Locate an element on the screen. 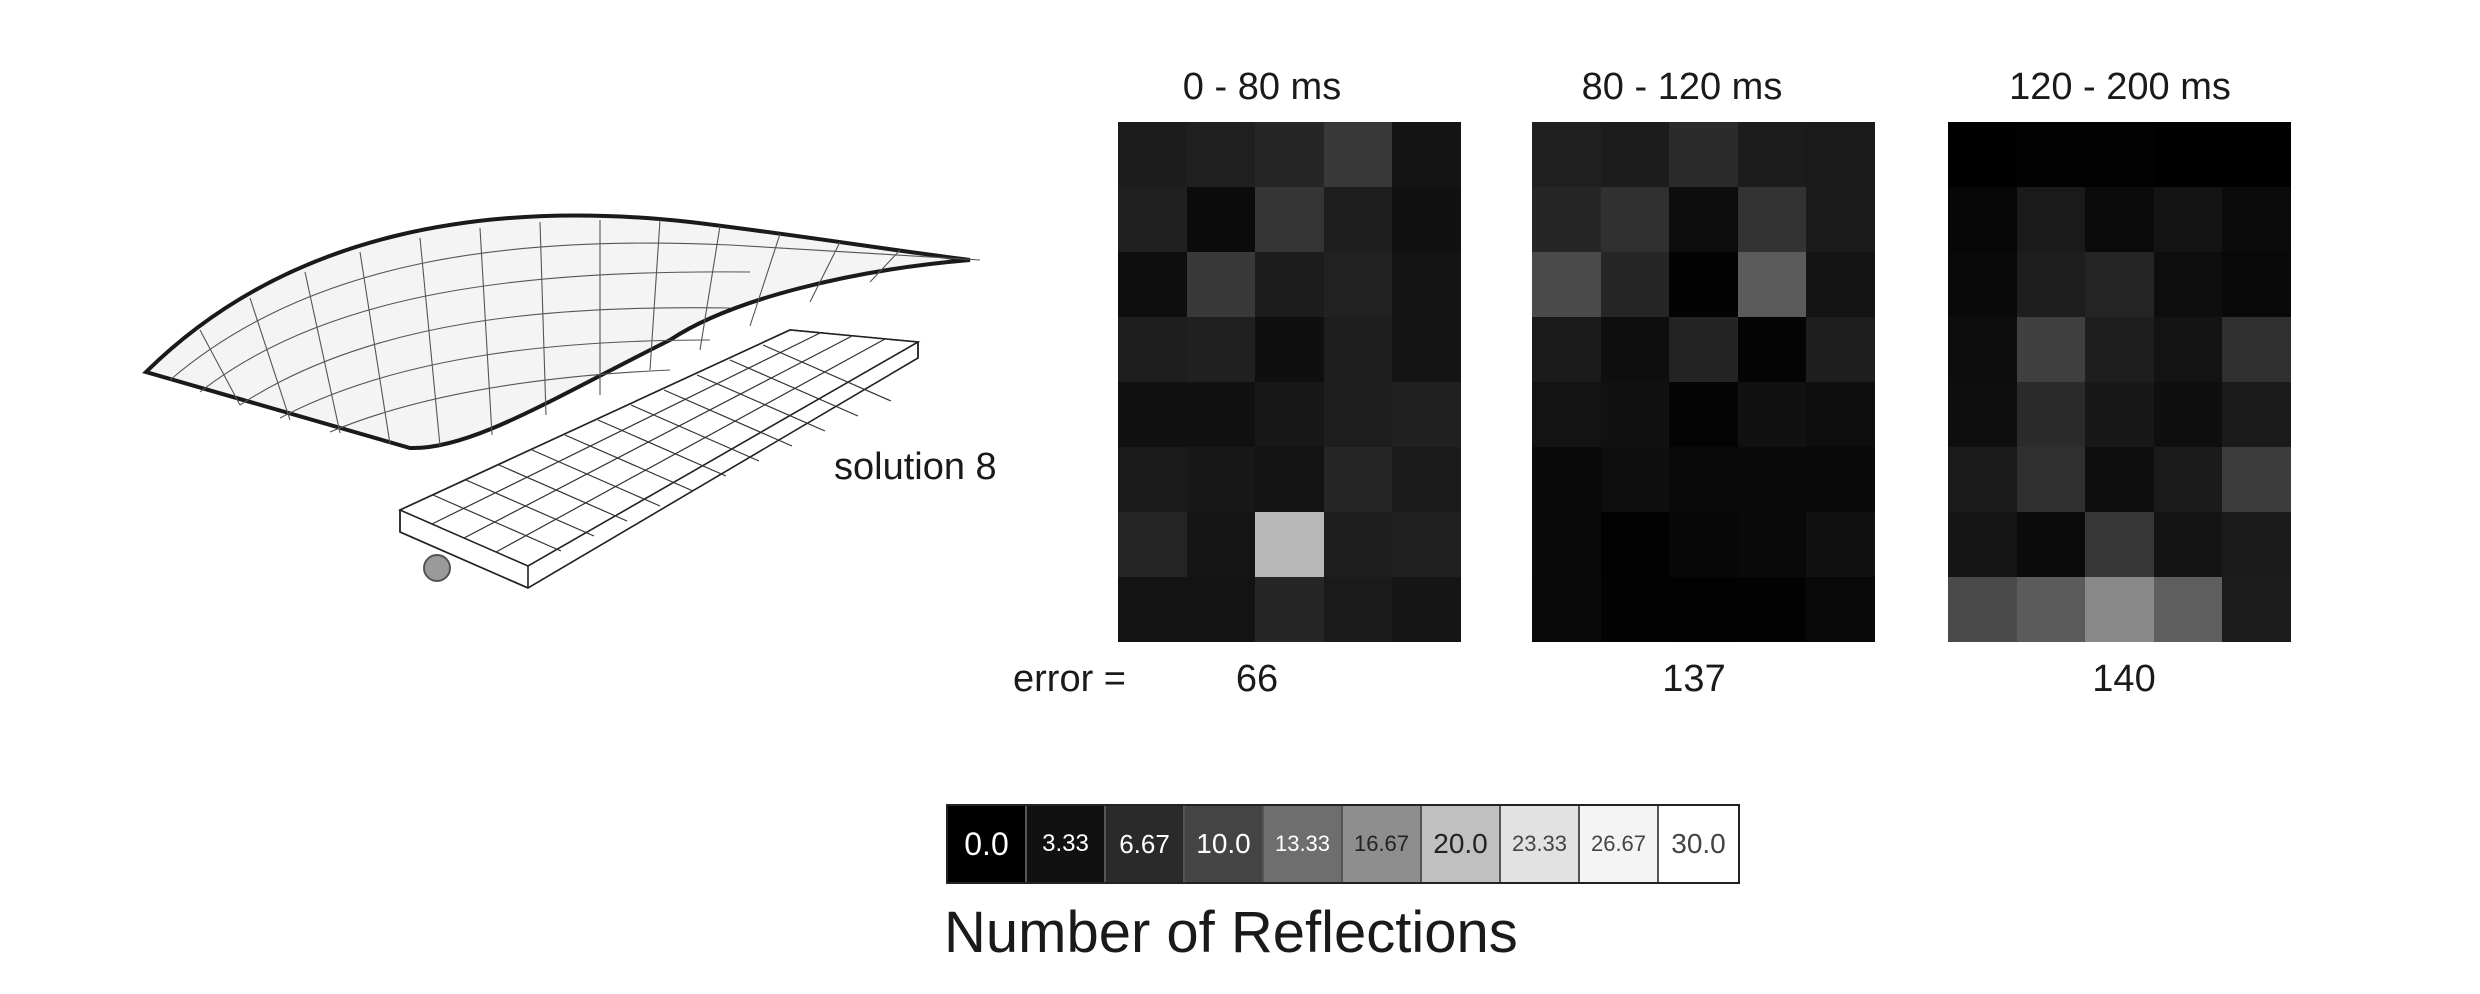  legend-step-label: 0.0 is located at coordinates (986, 844).